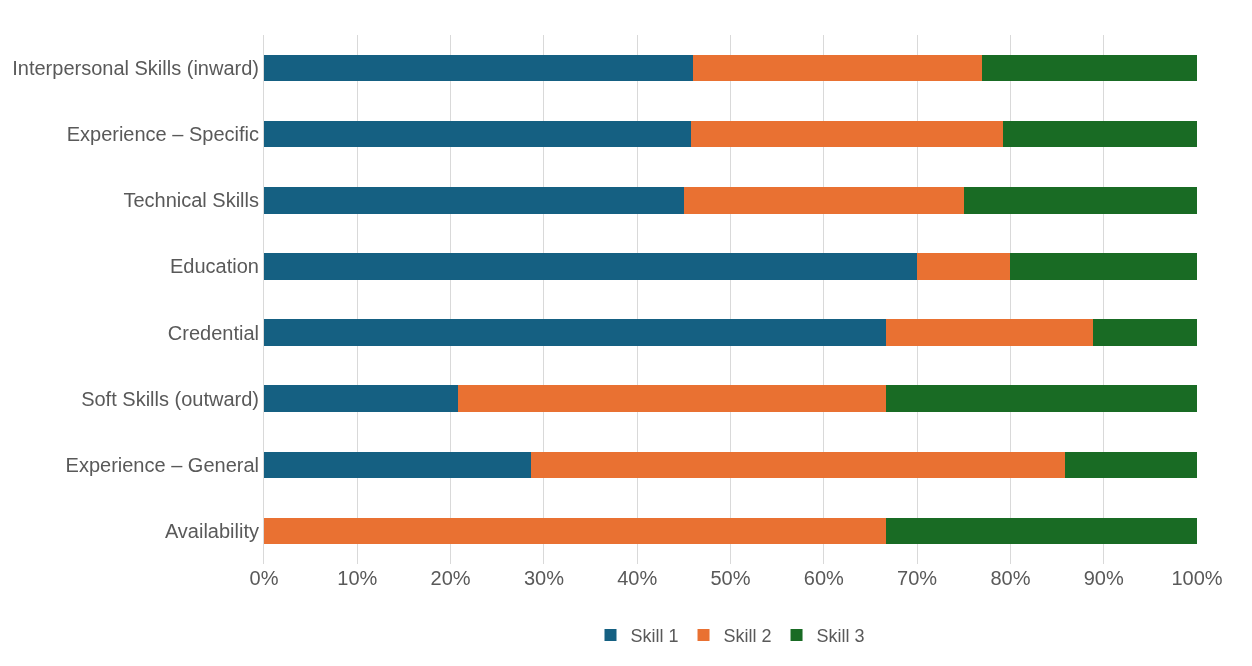 The width and height of the screenshot is (1252, 666). Describe the element at coordinates (357, 578) in the screenshot. I see `x-tick-label: 10%` at that location.